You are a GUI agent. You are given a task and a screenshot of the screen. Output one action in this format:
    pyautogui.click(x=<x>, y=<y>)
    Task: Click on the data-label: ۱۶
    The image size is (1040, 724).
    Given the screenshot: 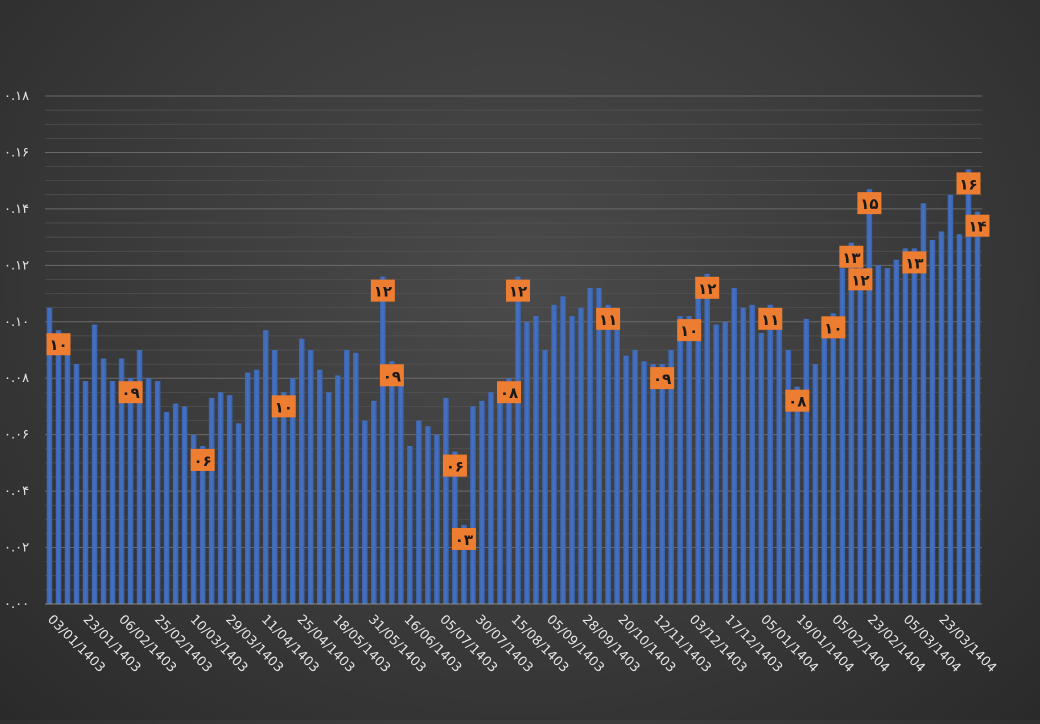 What is the action you would take?
    pyautogui.click(x=968, y=184)
    